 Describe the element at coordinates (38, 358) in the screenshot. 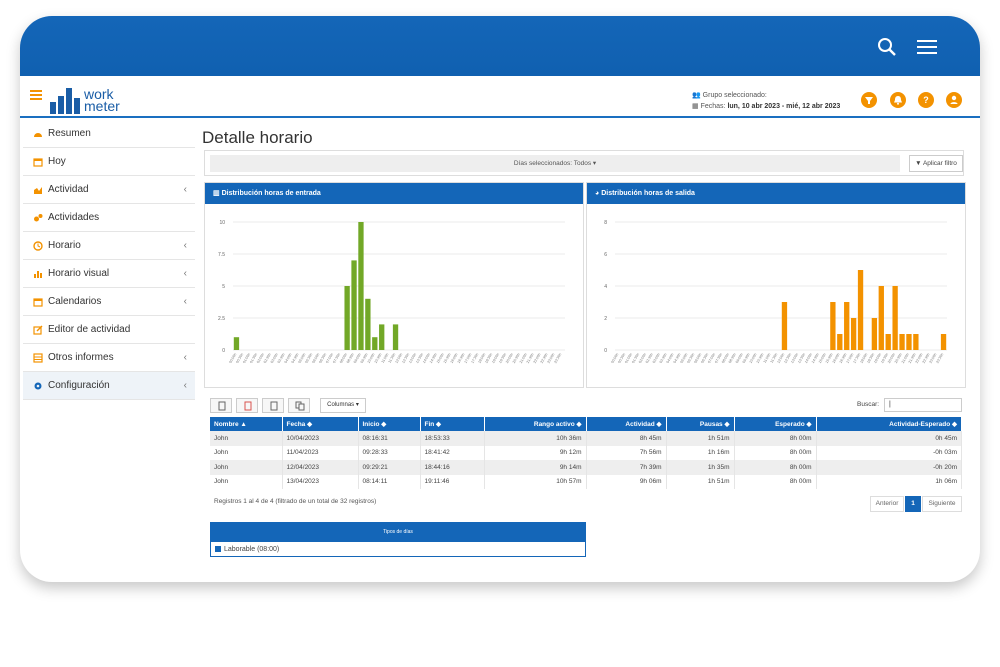

I see `table-icon` at that location.